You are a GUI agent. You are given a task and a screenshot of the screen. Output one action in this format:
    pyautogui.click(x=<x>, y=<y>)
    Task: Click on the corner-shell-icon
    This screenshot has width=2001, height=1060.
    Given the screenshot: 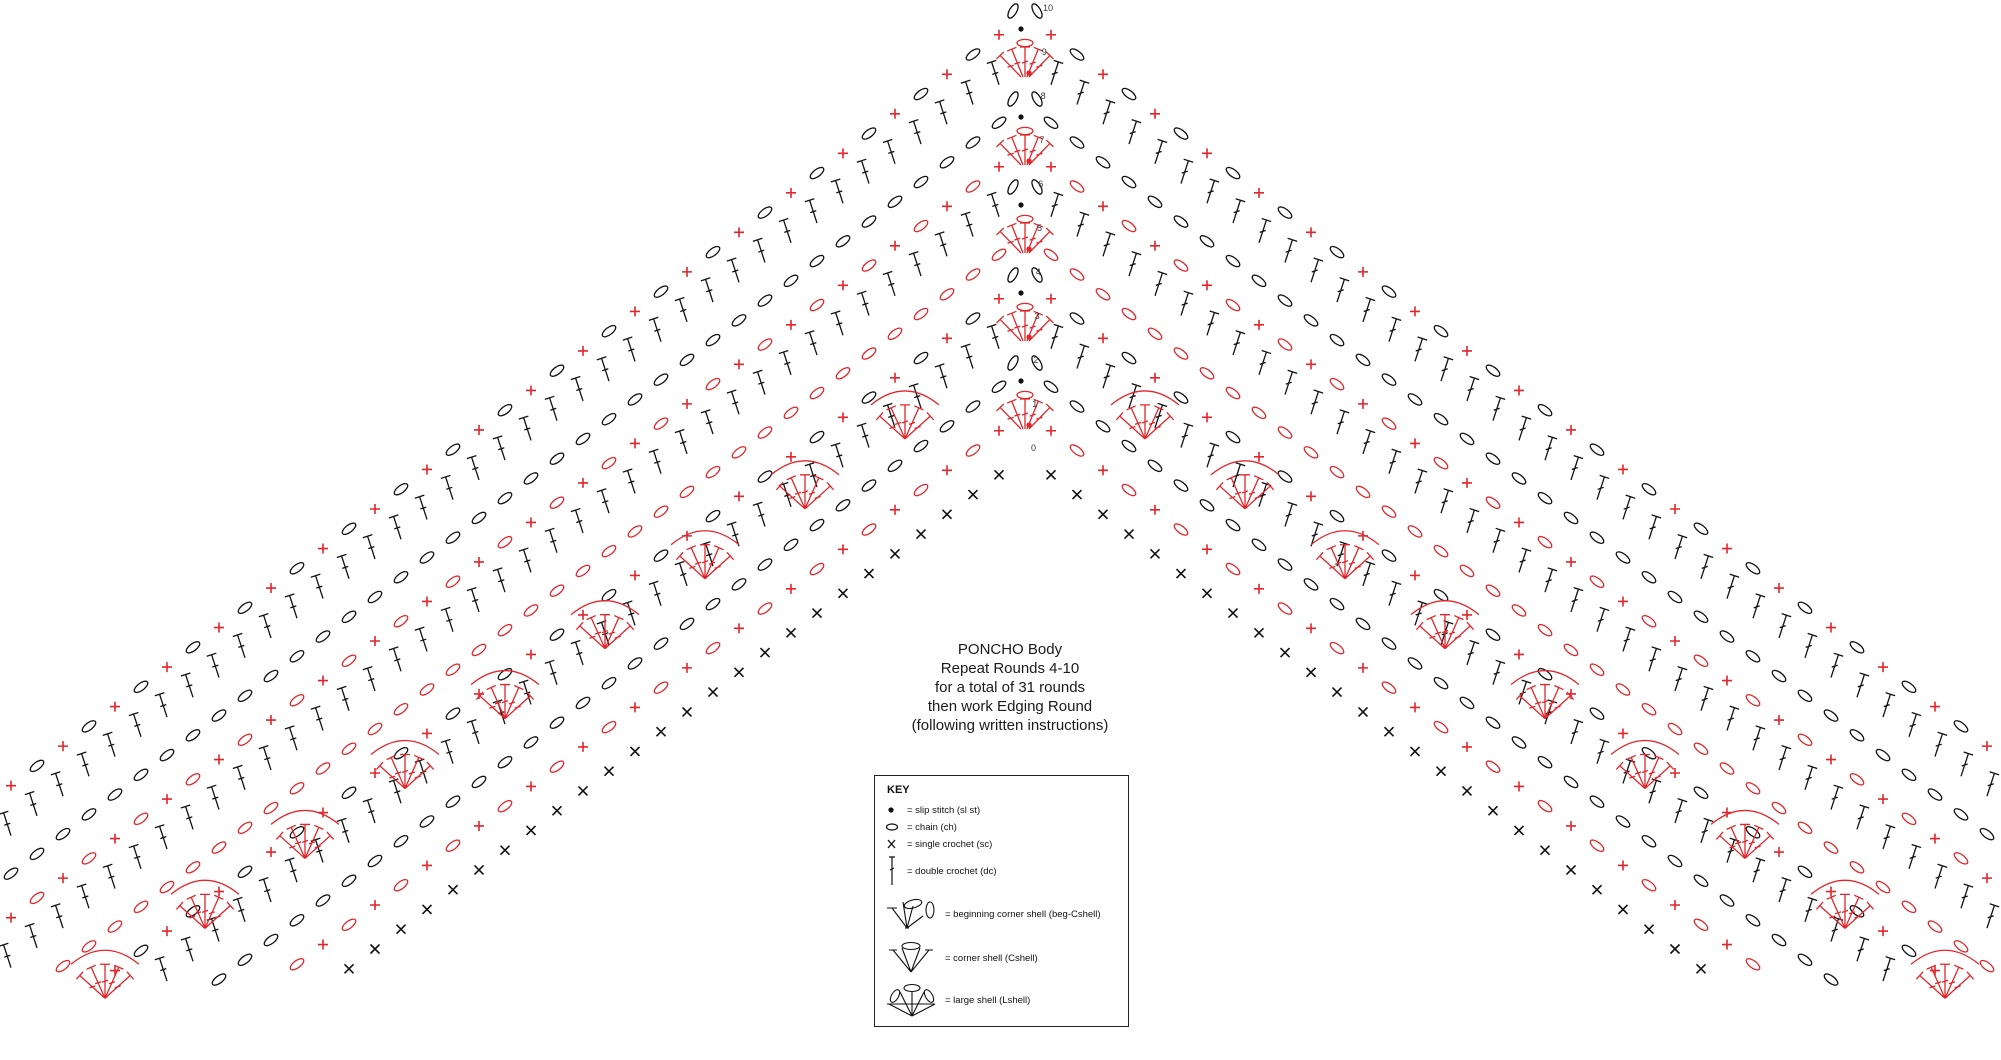 What is the action you would take?
    pyautogui.click(x=911, y=957)
    